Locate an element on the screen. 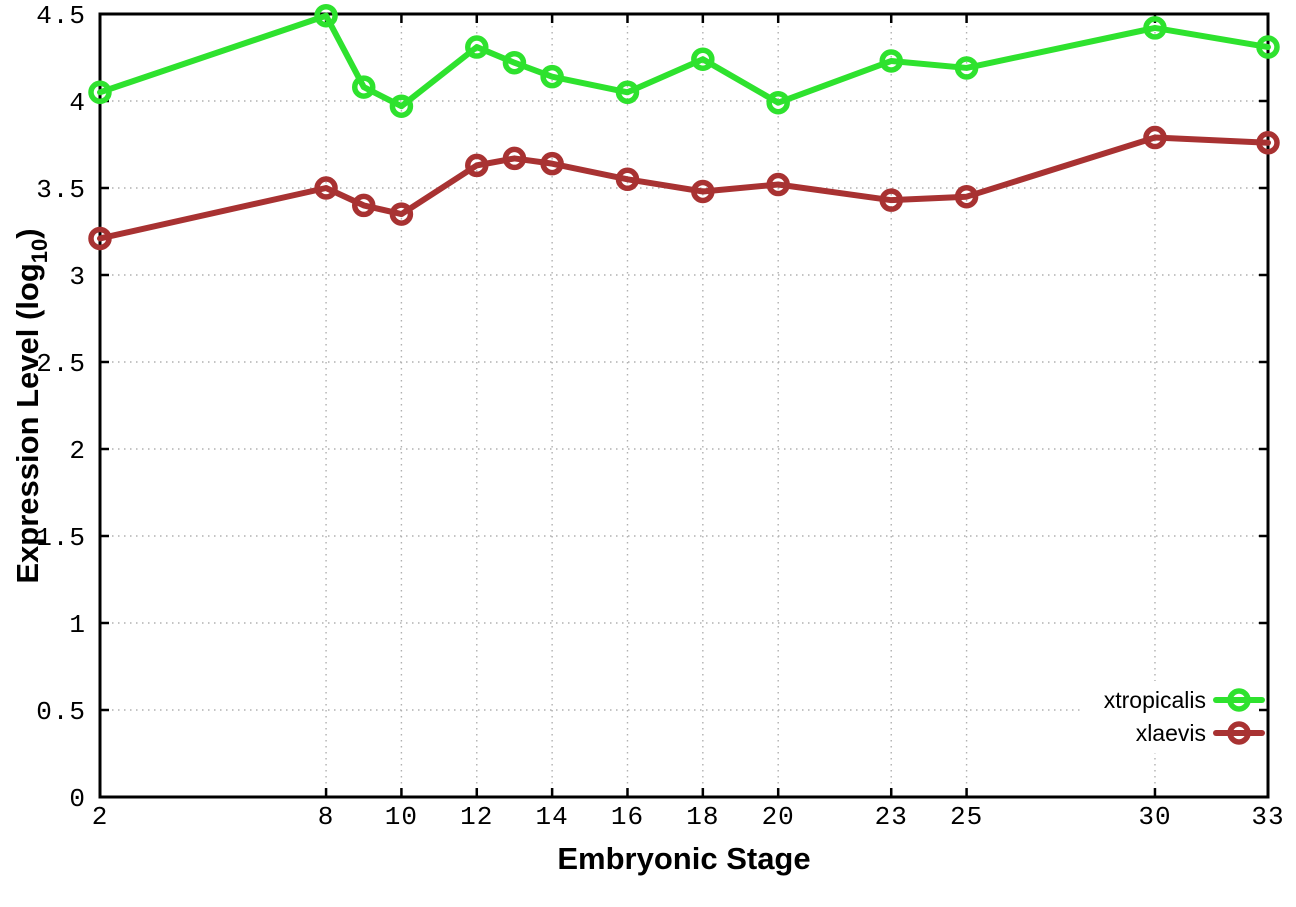  x-tick-label: 18 is located at coordinates (702, 817).